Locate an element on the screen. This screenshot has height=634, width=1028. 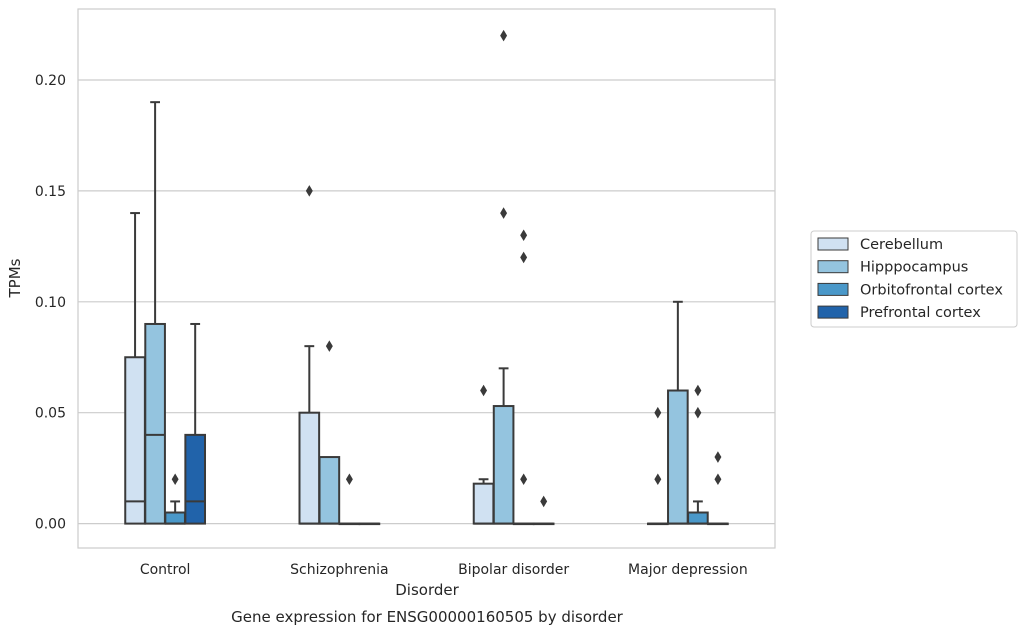
y-tick-label: 0.20 is located at coordinates (50, 81).